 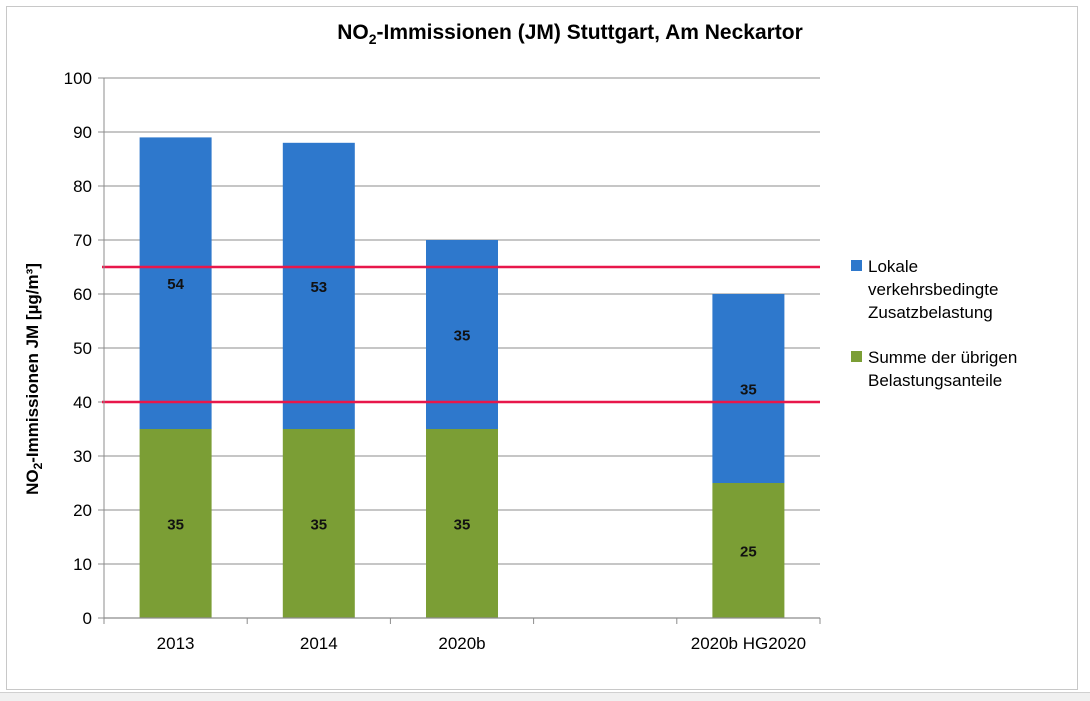 I want to click on x-tick-label: 2014, so click(x=319, y=643).